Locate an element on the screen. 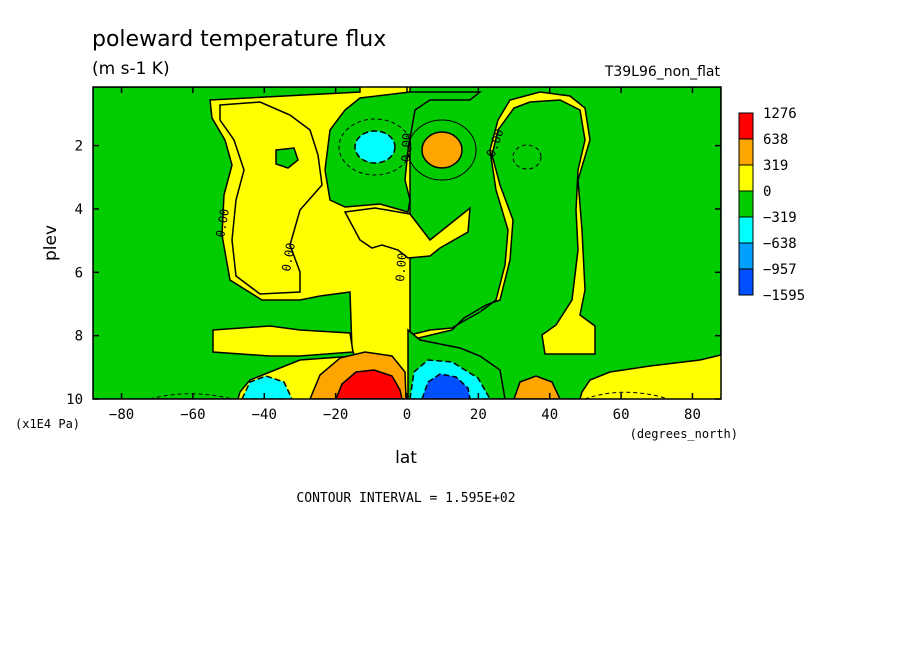  y-axis-units: (x1E4 Pa) is located at coordinates (47, 424).